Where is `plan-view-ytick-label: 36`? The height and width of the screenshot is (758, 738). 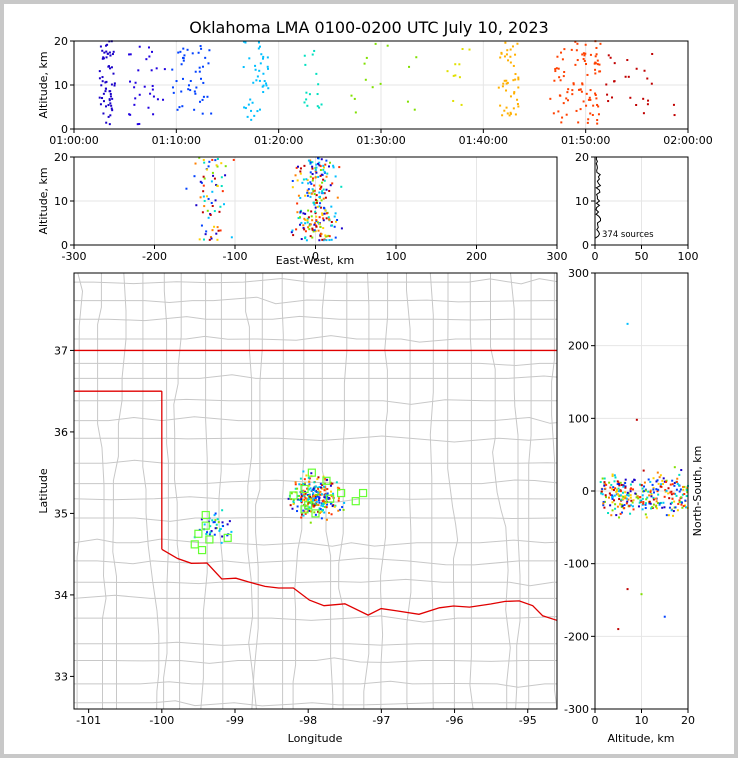
plan-view-ytick-label: 36 is located at coordinates (61, 432).